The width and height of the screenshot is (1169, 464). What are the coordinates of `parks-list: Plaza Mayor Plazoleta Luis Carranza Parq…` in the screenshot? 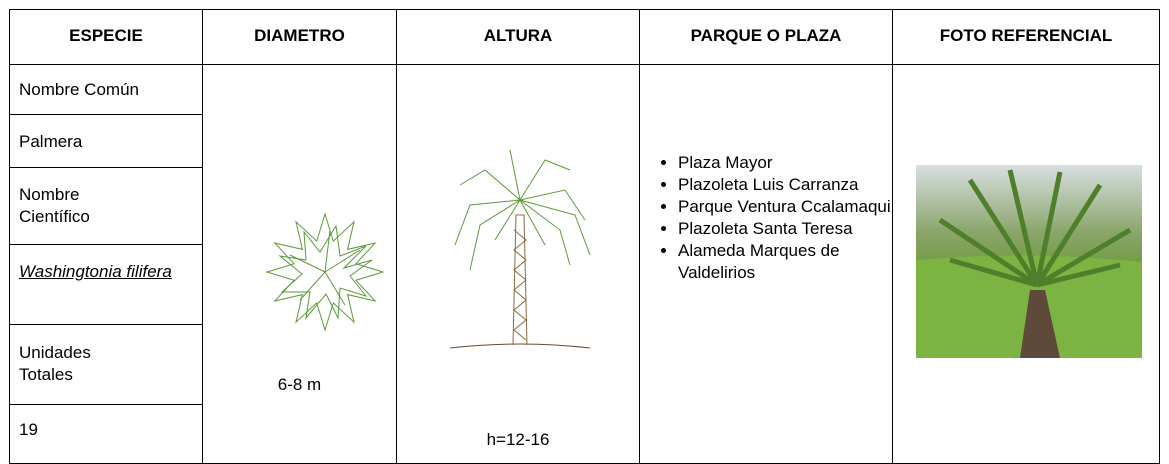 It's located at (776, 218).